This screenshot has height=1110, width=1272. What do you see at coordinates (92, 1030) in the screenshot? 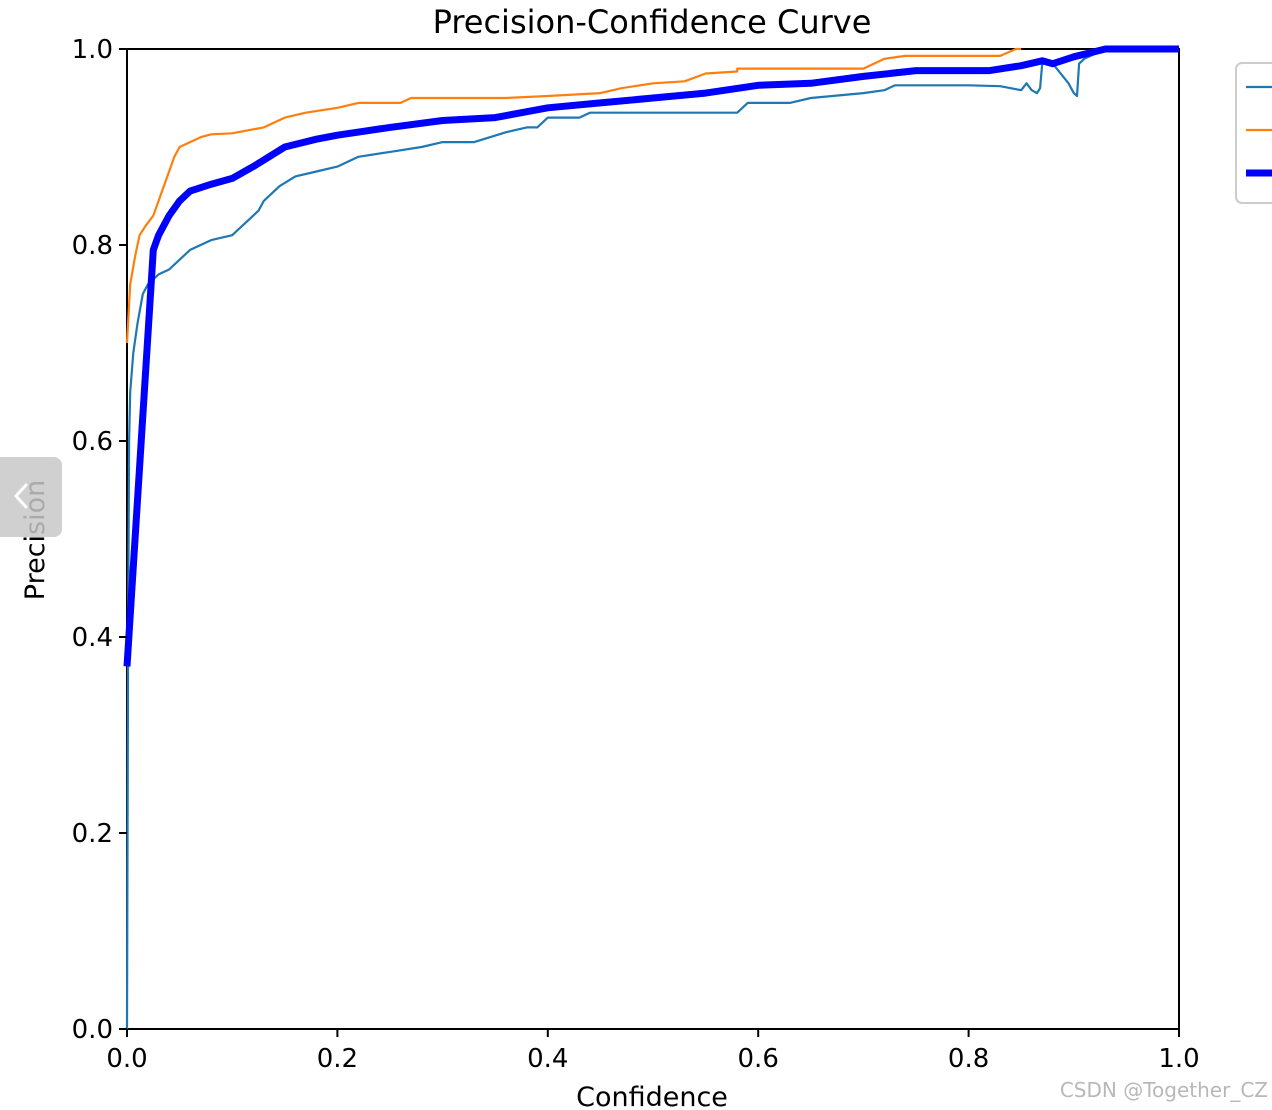
I see `y-tick-label: 0.0` at bounding box center [92, 1030].